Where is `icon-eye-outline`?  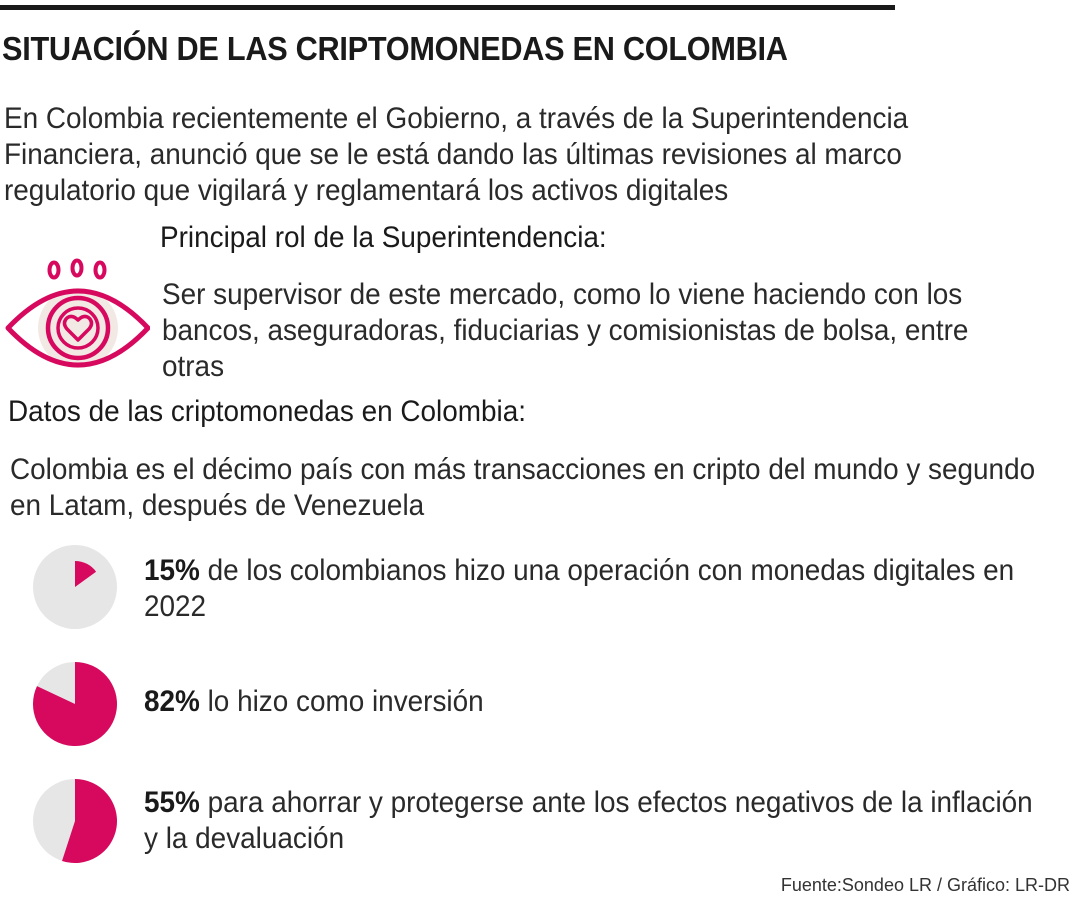 icon-eye-outline is located at coordinates (77, 328).